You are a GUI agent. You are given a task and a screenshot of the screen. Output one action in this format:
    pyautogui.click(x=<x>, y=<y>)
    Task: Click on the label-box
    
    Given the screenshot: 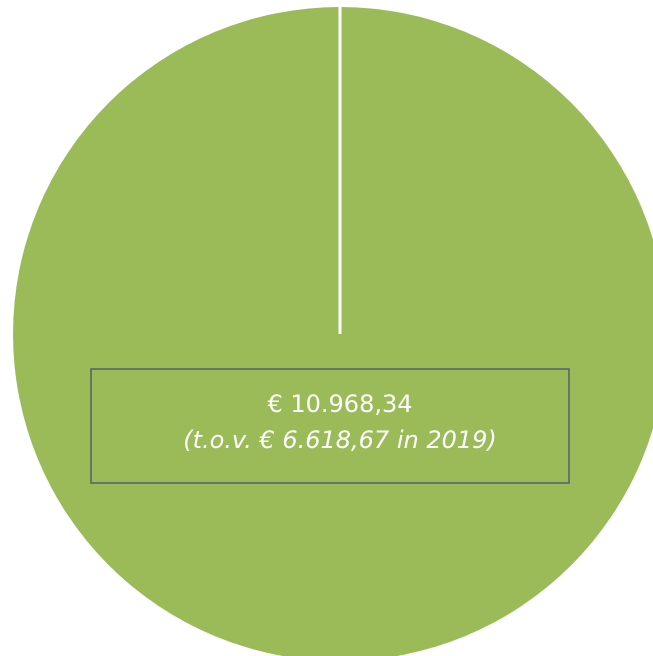 What is the action you would take?
    pyautogui.click(x=330, y=426)
    